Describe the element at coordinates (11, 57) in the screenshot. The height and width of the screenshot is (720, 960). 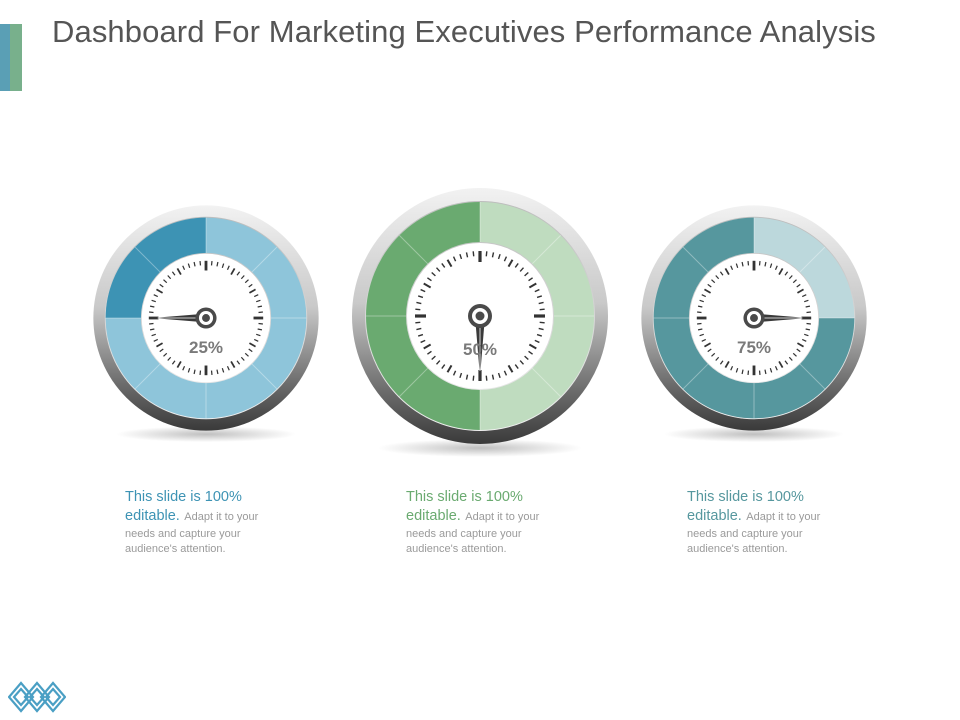
I see `title-accent-bar` at that location.